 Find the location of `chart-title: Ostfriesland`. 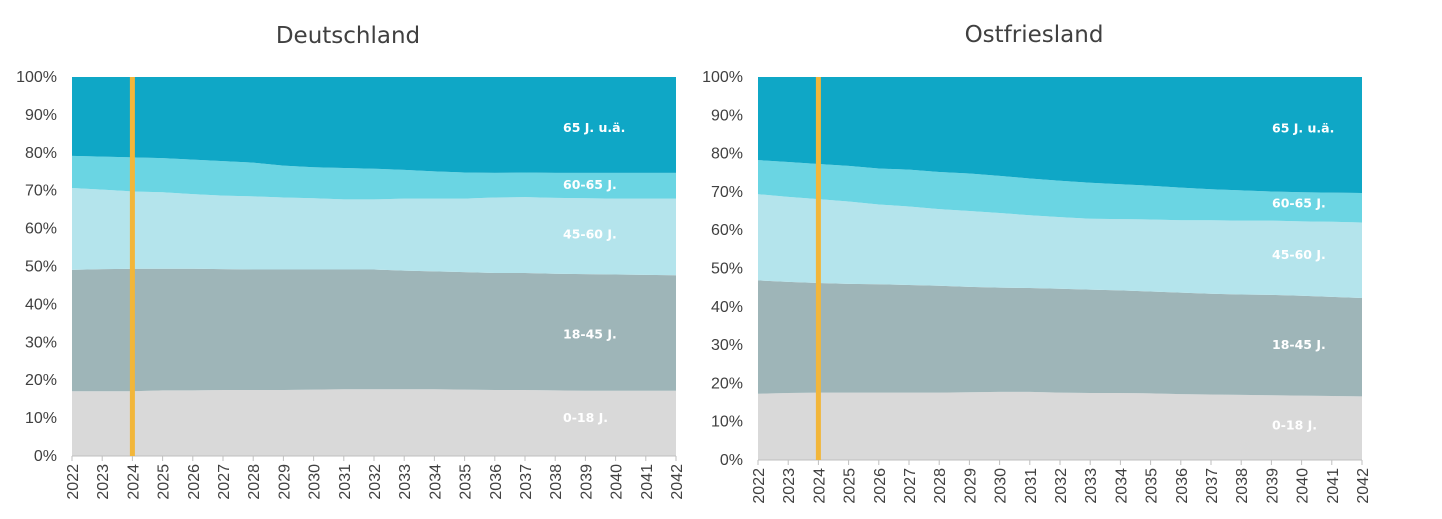

chart-title: Ostfriesland is located at coordinates (1034, 35).